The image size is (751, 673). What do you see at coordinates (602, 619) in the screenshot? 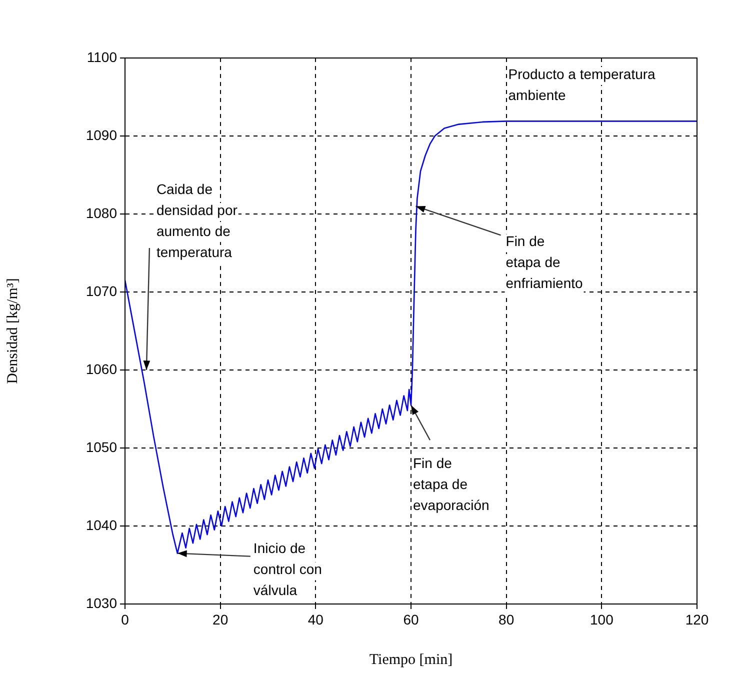
I see `x-tick-label: 100` at bounding box center [602, 619].